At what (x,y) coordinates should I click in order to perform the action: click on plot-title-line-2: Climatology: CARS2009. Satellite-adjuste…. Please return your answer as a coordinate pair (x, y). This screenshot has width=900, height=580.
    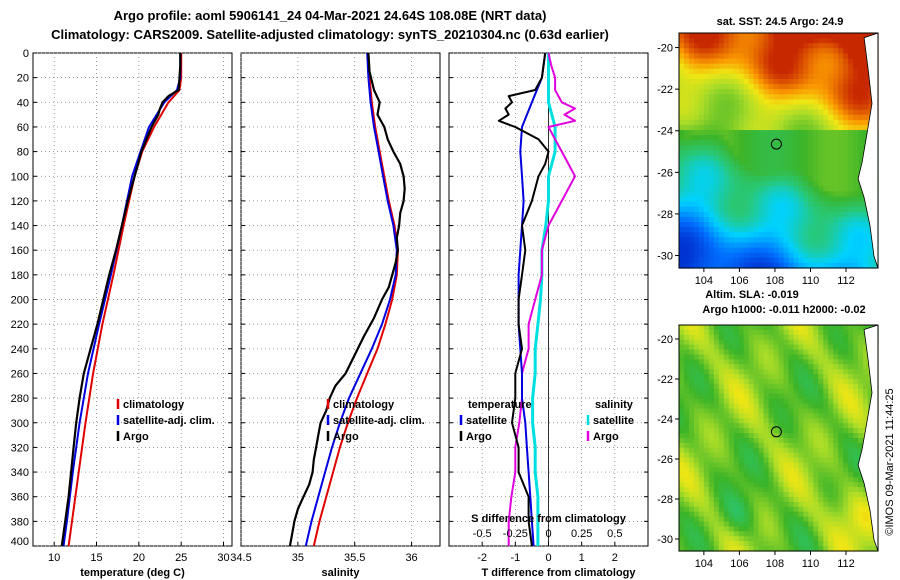
    Looking at the image, I should click on (330, 34).